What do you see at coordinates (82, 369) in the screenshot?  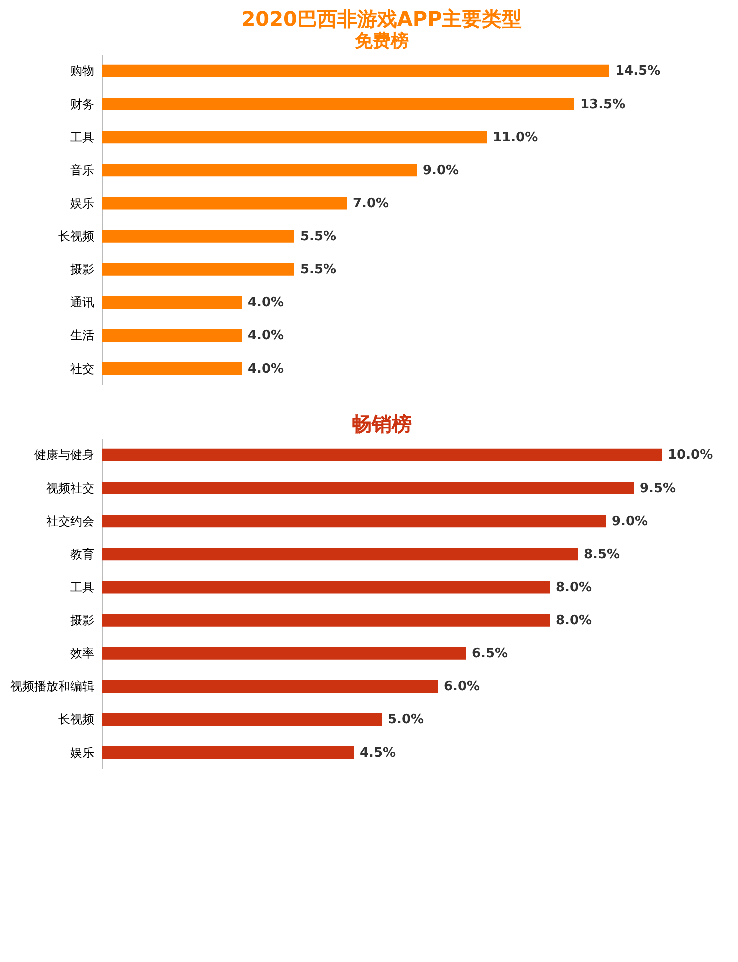 I see `y-tick-label: 社交` at bounding box center [82, 369].